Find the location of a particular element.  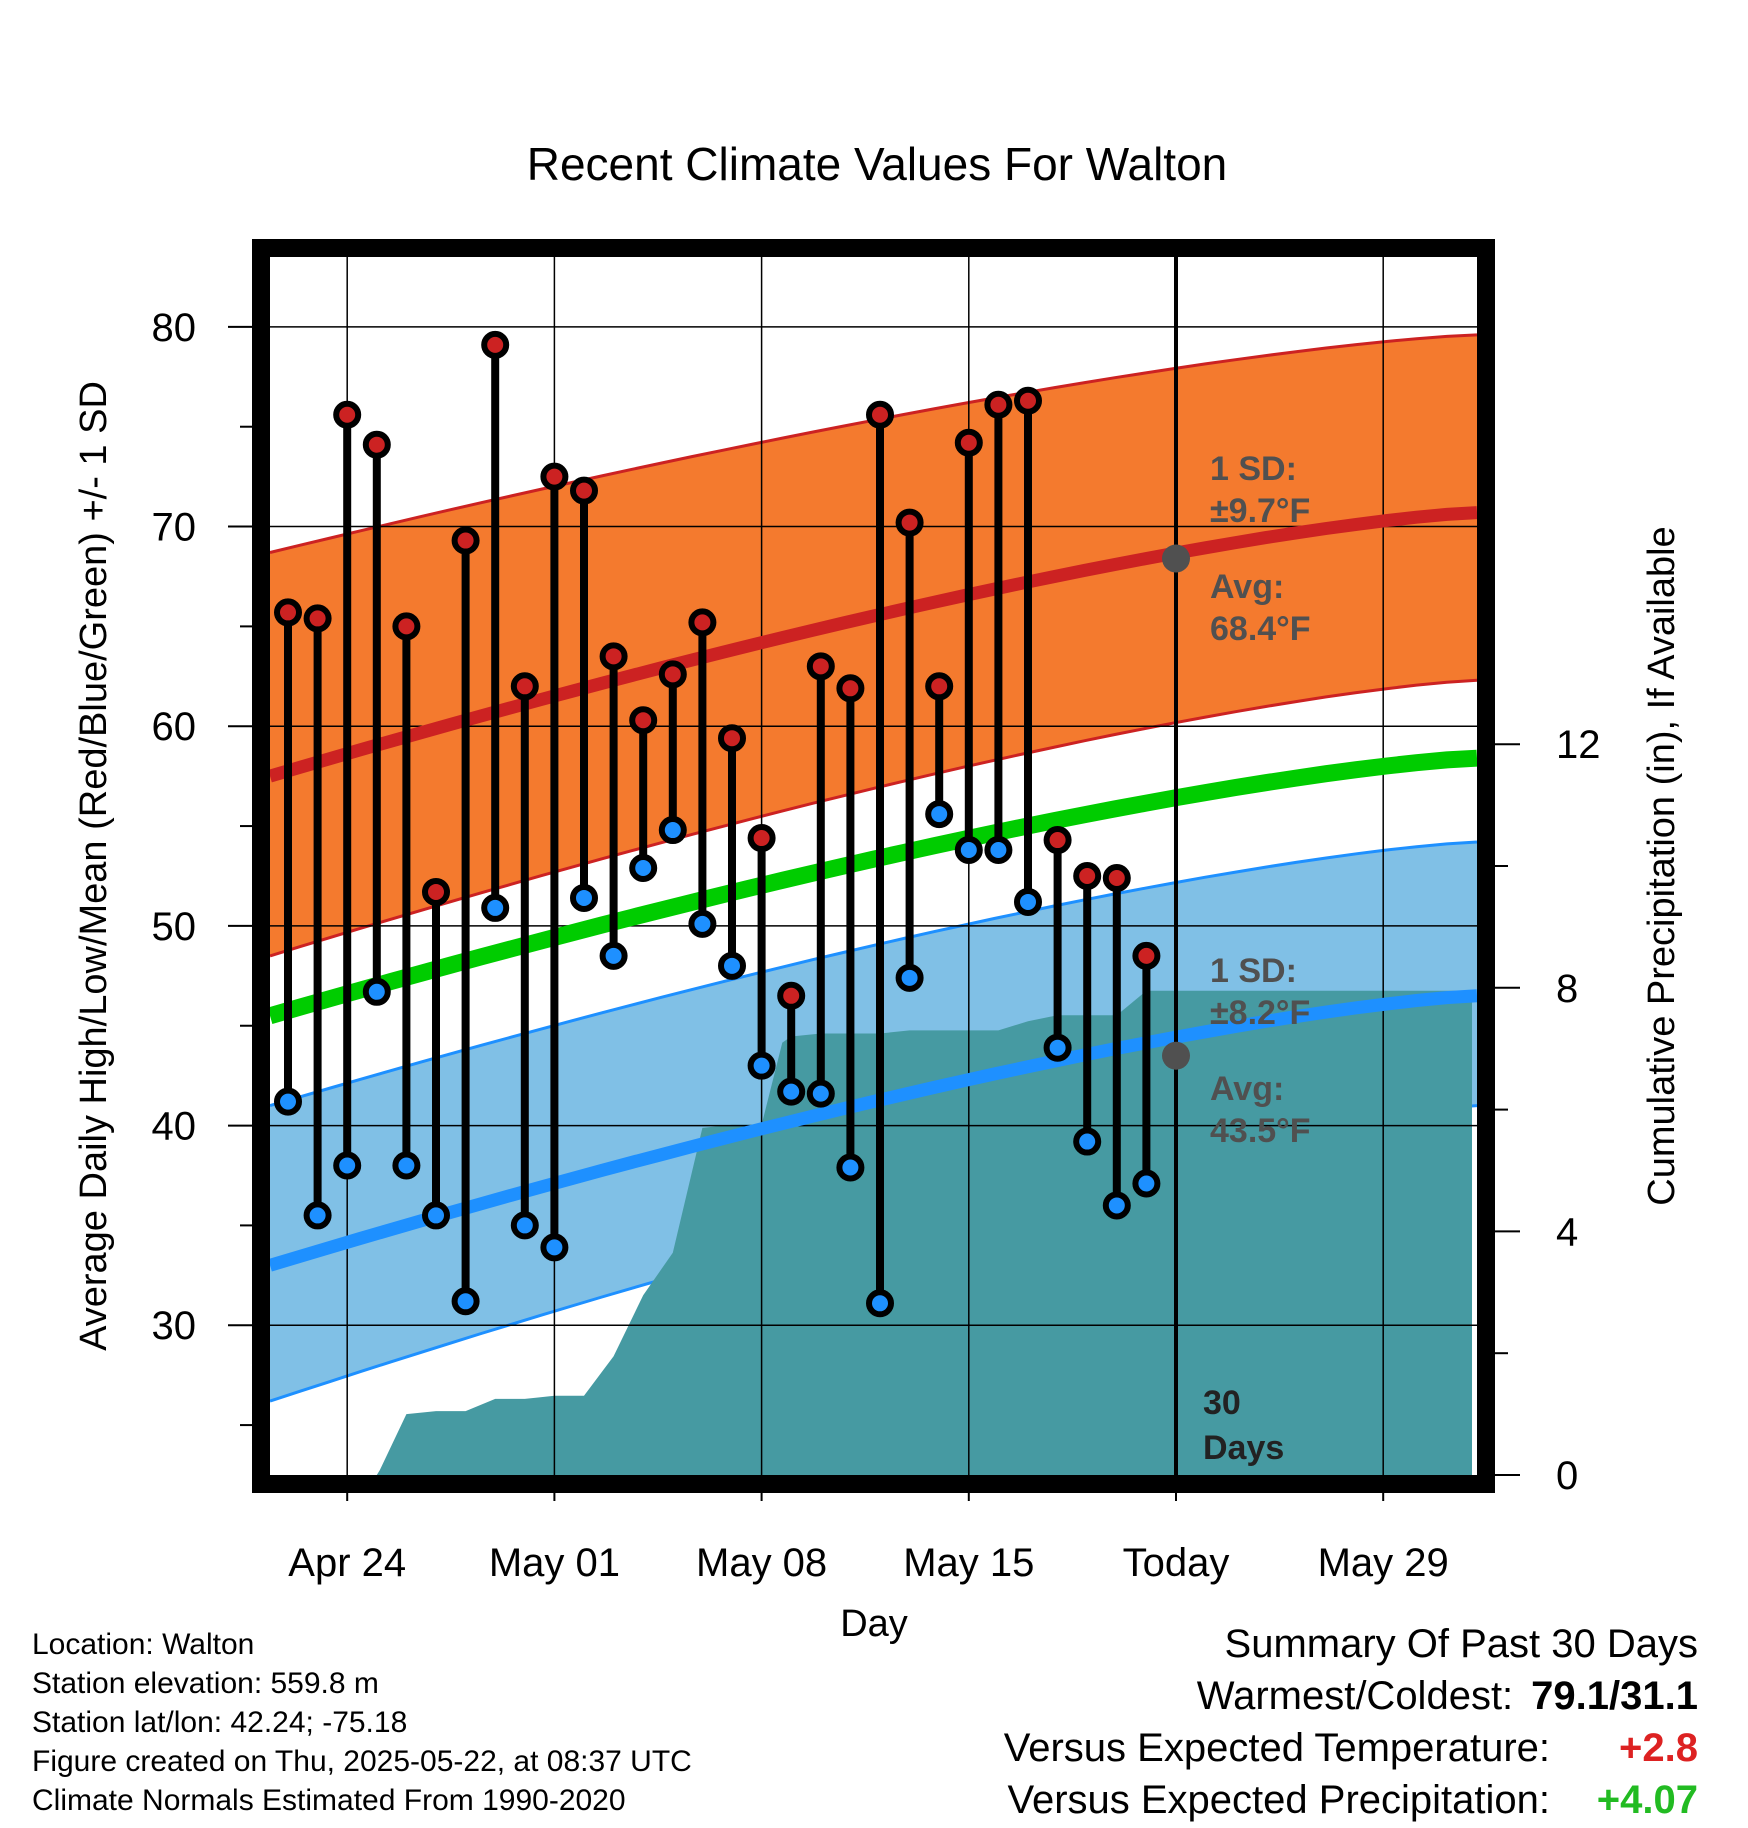

chart-title: Recent Climate Values For Walton is located at coordinates (877, 164).